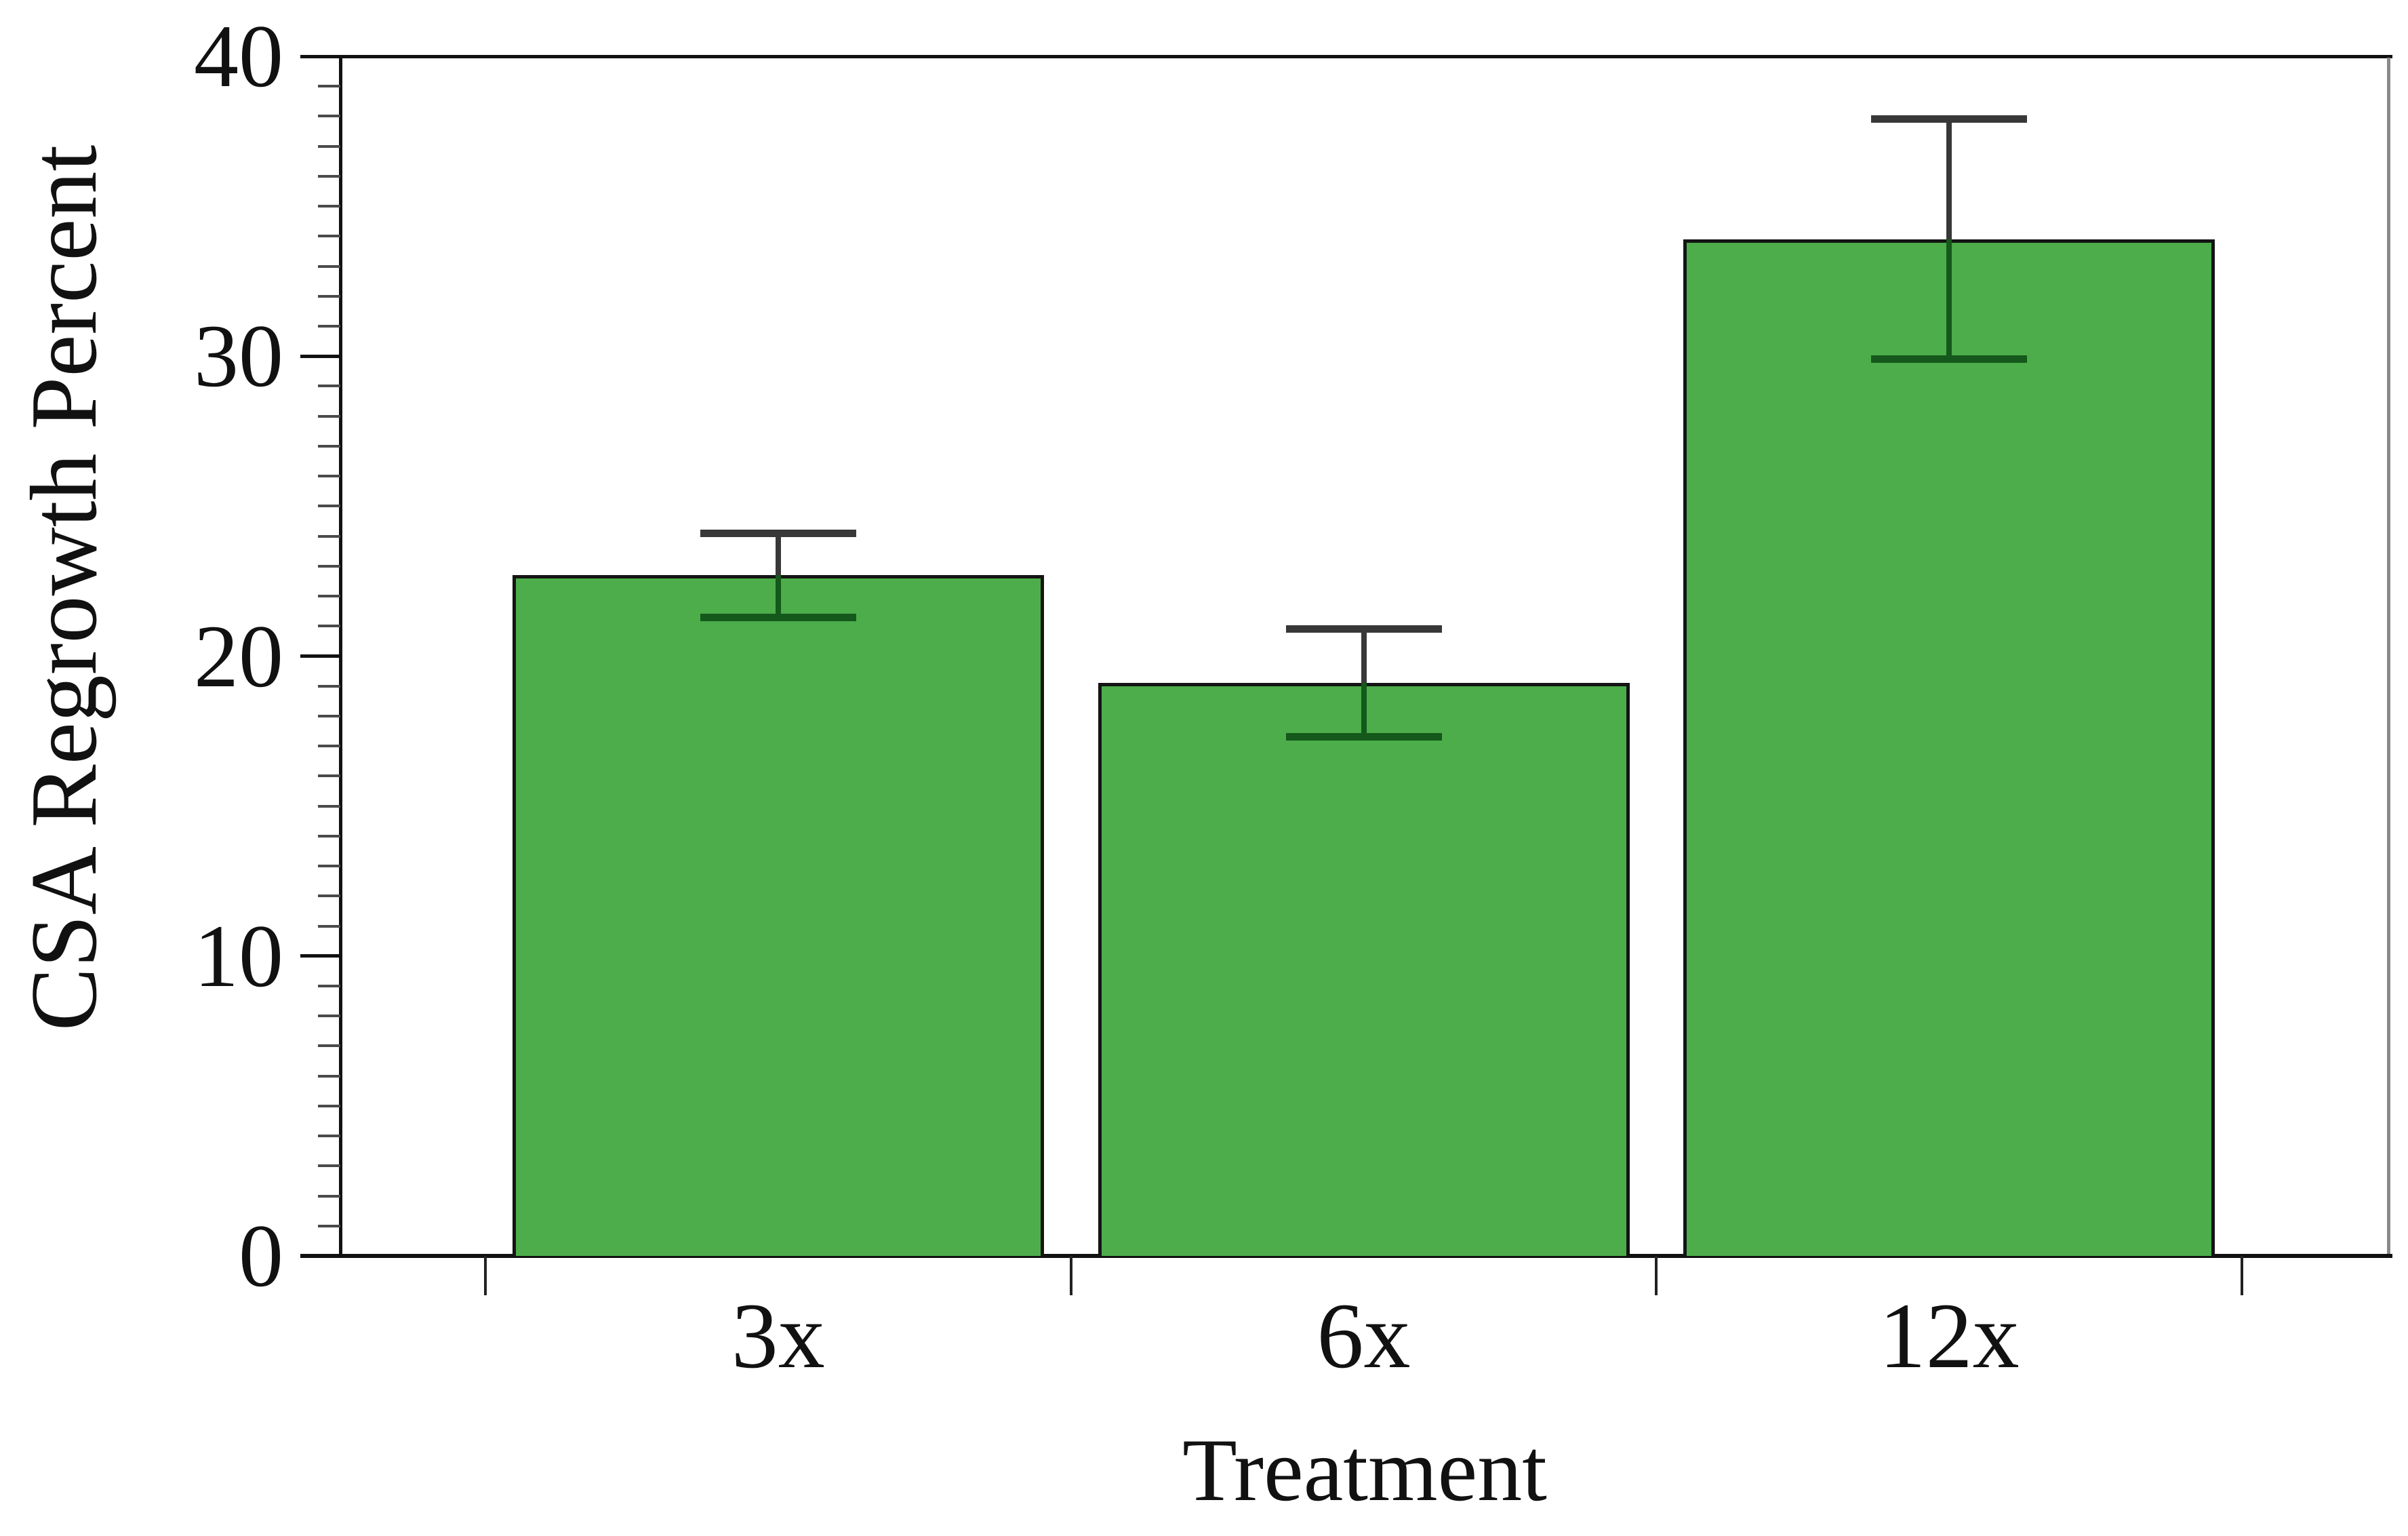  I want to click on y-tick-label: 10, so click(238, 955).